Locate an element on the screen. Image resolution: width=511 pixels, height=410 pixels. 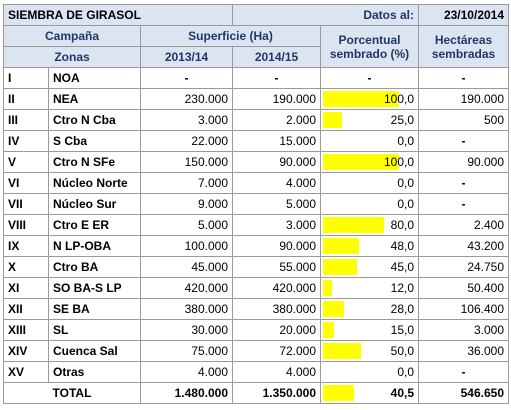
surface-2014: 420.000 is located at coordinates (277, 288).